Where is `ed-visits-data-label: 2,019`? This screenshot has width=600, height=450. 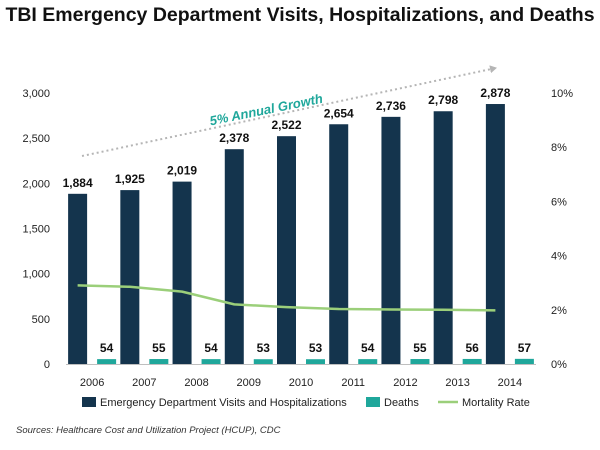
ed-visits-data-label: 2,019 is located at coordinates (182, 171).